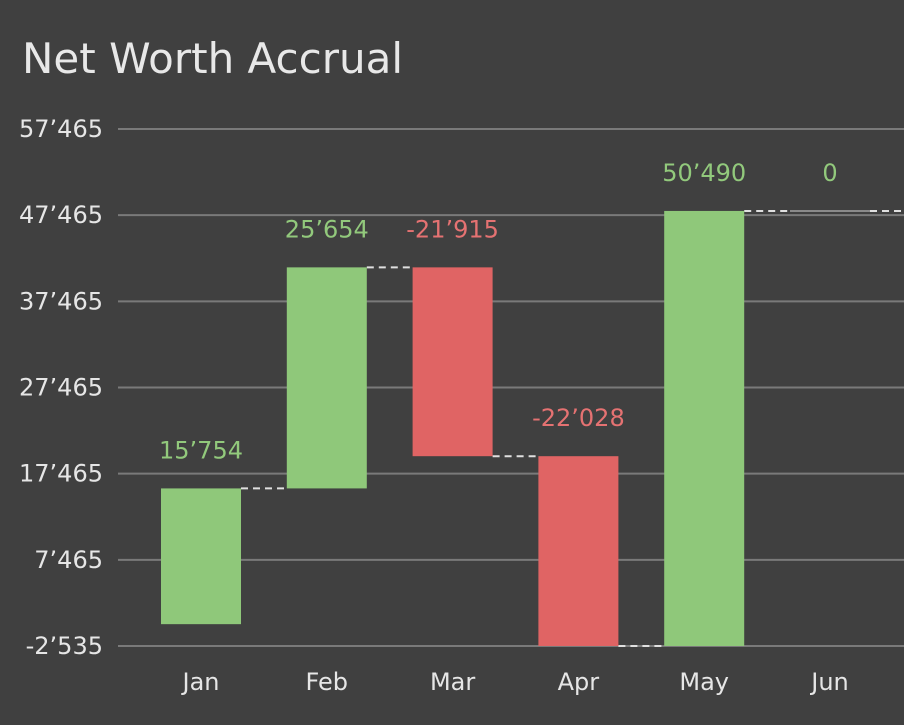 Image resolution: width=904 pixels, height=725 pixels. Describe the element at coordinates (327, 229) in the screenshot. I see `data-label: 25’654` at that location.